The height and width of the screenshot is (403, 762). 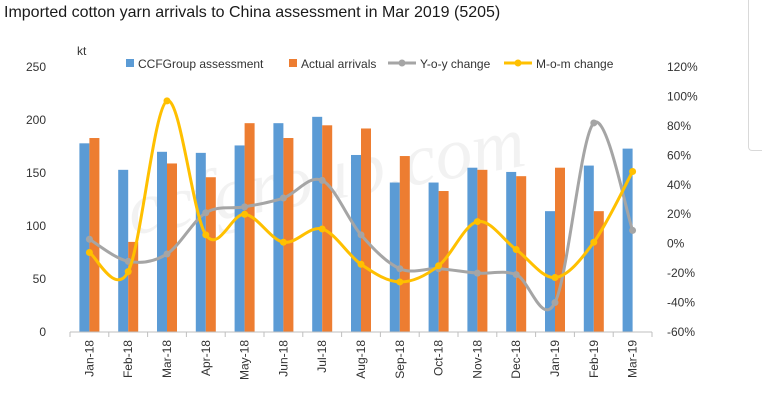 I want to click on x-tick-label: Dec-18, so click(x=516, y=359).